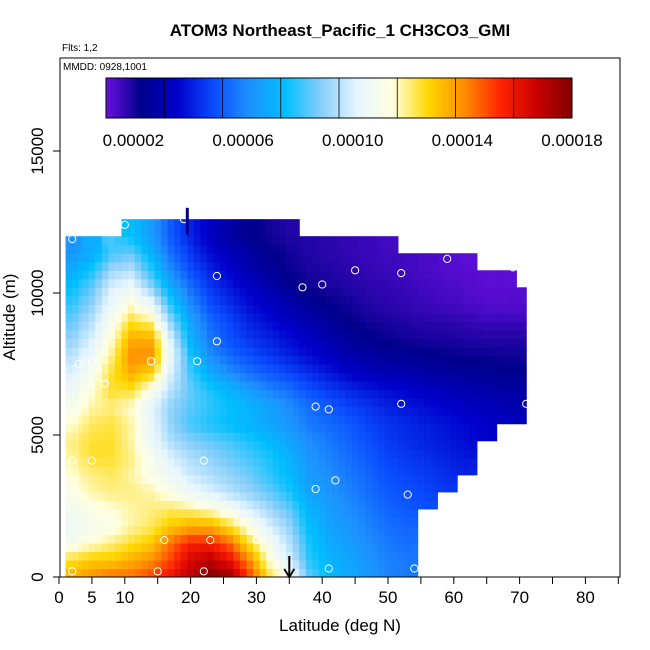 This screenshot has width=650, height=650. I want to click on colorbar-tick-label: 0.00002, so click(133, 140).